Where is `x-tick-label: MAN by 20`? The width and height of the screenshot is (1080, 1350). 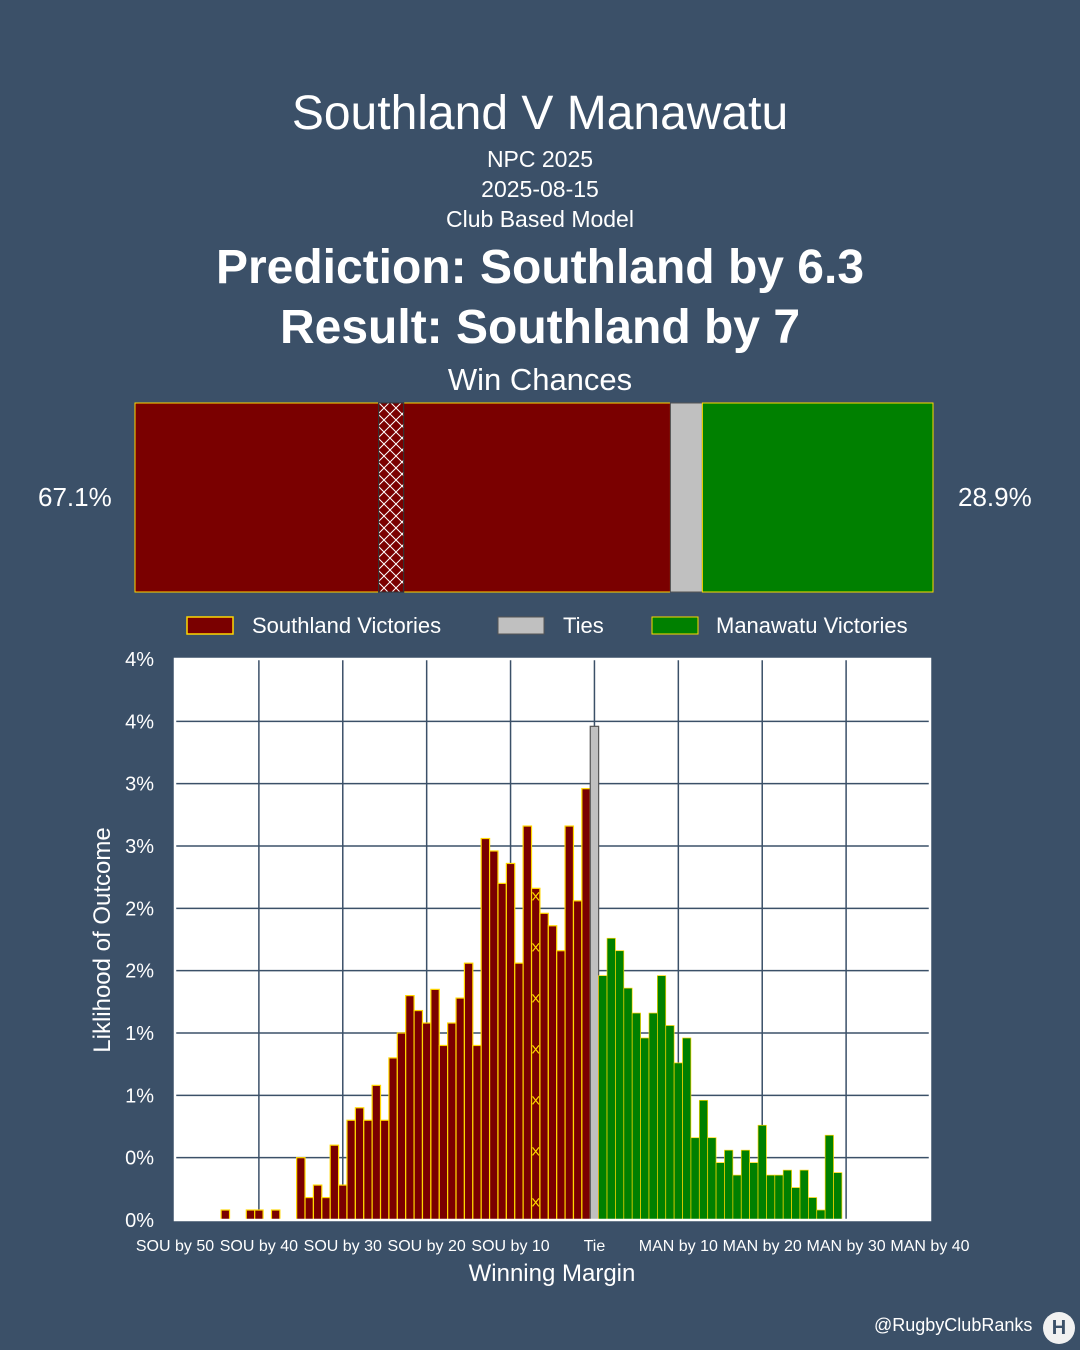
x-tick-label: MAN by 20 is located at coordinates (762, 1246).